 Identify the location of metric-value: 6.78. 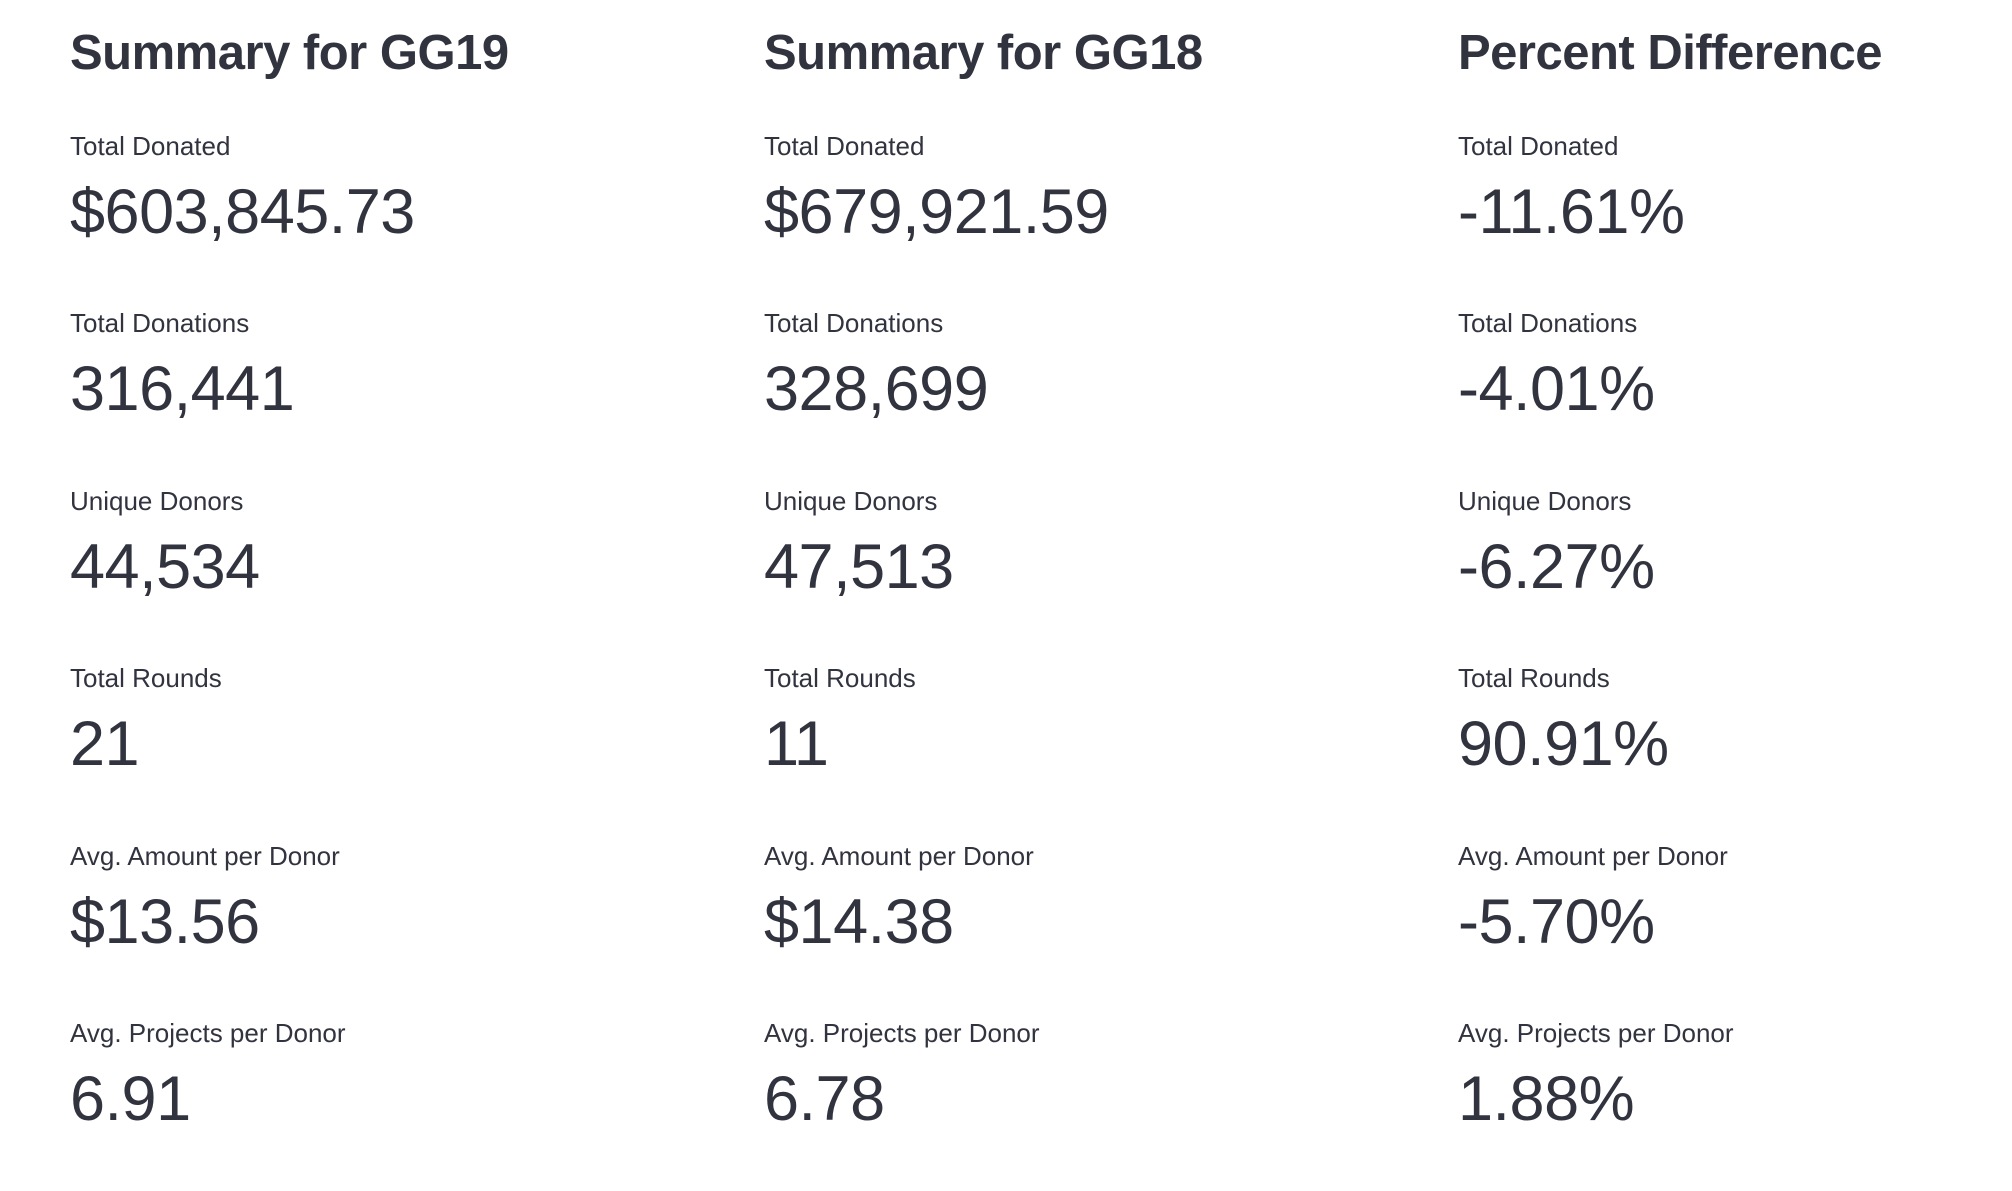
(824, 1098).